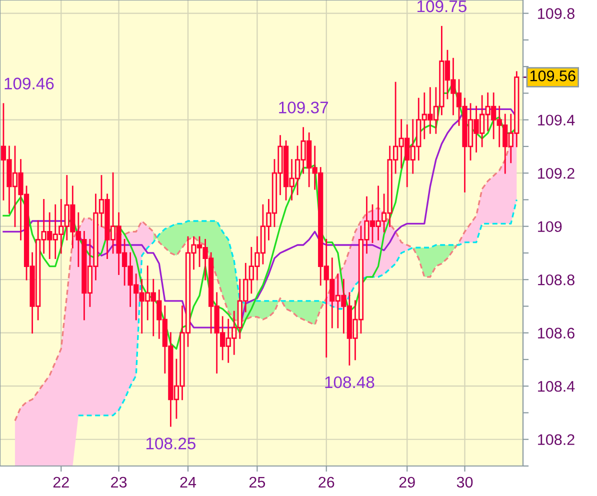 This screenshot has width=597, height=496. I want to click on y-tick-label: 108.8, so click(556, 280).